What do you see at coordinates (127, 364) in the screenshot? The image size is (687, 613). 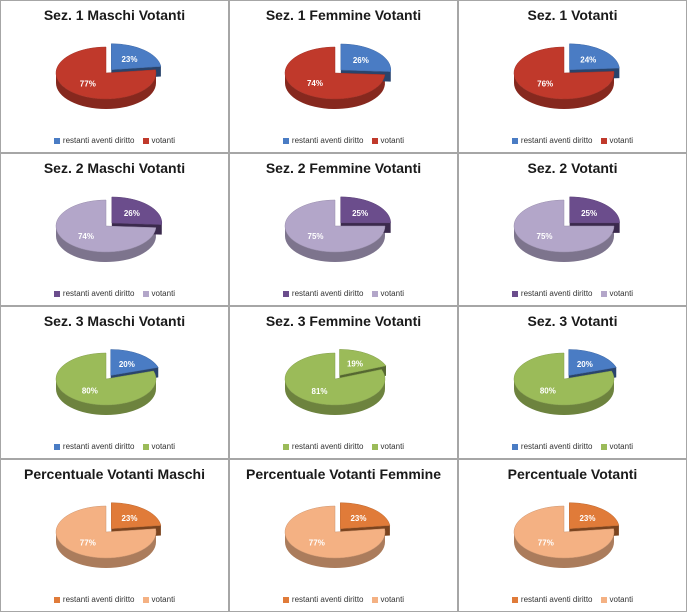 I see `data-label: 20%` at bounding box center [127, 364].